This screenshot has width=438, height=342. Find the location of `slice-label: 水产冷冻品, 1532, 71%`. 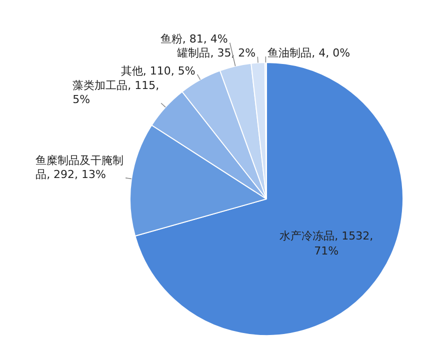

slice-label: 水产冷冻品, 1532, 71% is located at coordinates (327, 244).